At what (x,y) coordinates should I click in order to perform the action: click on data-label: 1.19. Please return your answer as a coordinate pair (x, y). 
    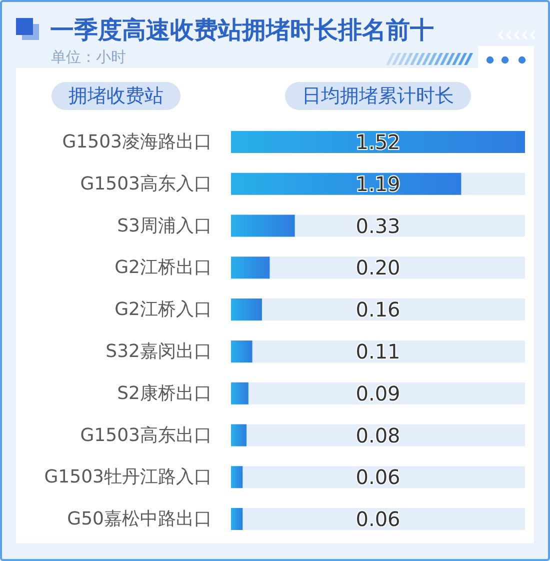
    Looking at the image, I should click on (378, 184).